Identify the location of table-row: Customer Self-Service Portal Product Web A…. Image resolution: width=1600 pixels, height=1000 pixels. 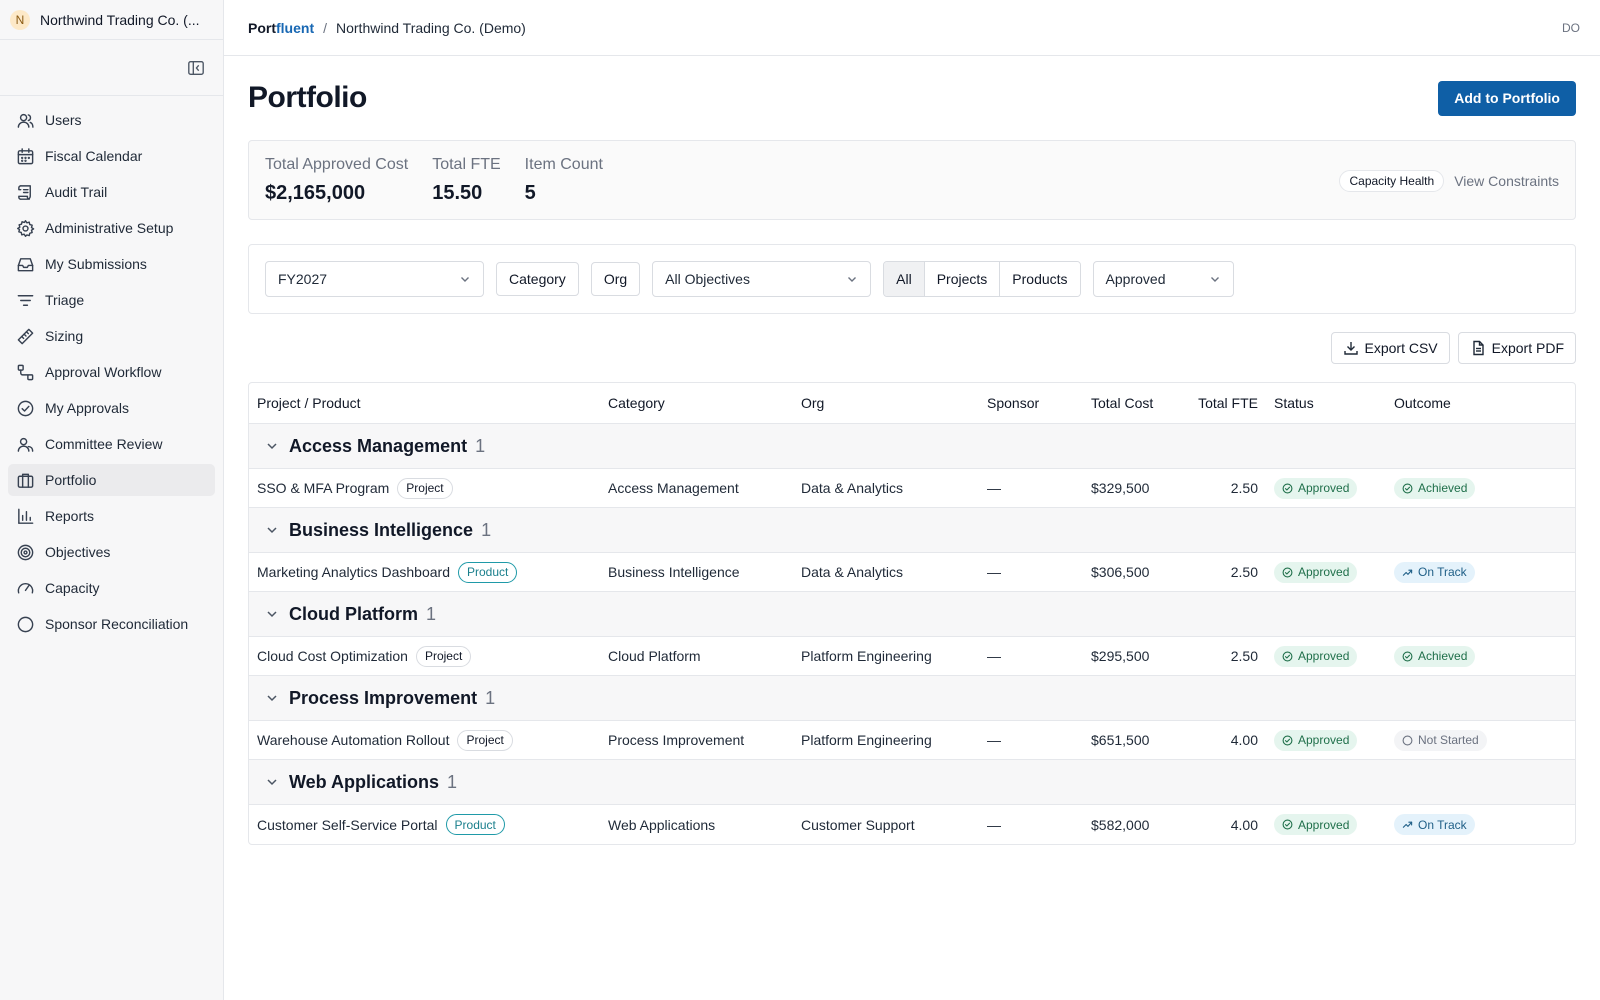
(912, 824).